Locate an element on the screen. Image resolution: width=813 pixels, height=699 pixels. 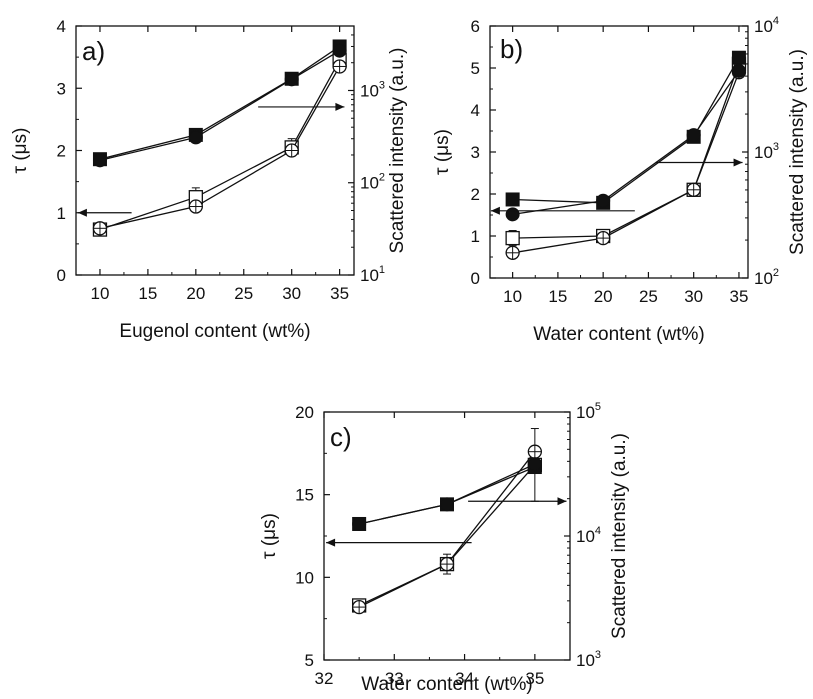
panel-label: a) is located at coordinates (93, 51).